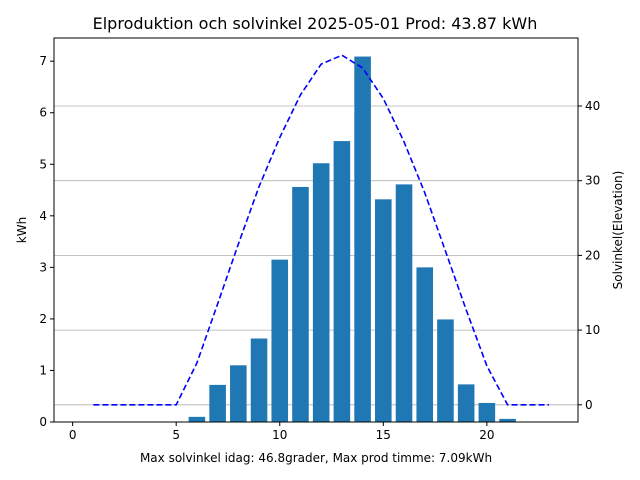  Describe the element at coordinates (592, 330) in the screenshot. I see `y2-tick-label: 10` at that location.